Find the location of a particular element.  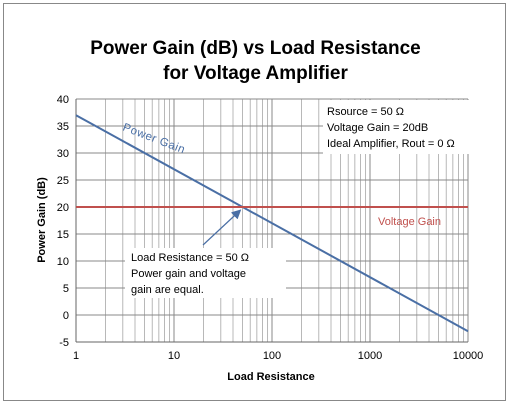

chart-title-line2: for Voltage Amplifier is located at coordinates (255, 73).